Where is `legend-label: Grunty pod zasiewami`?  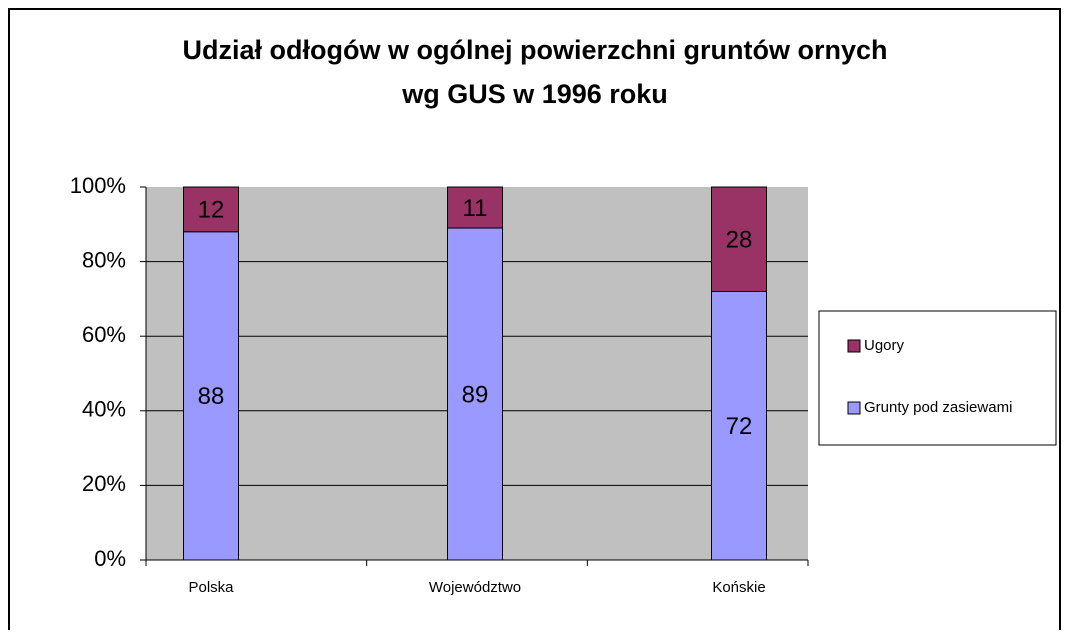
legend-label: Grunty pod zasiewami is located at coordinates (938, 407).